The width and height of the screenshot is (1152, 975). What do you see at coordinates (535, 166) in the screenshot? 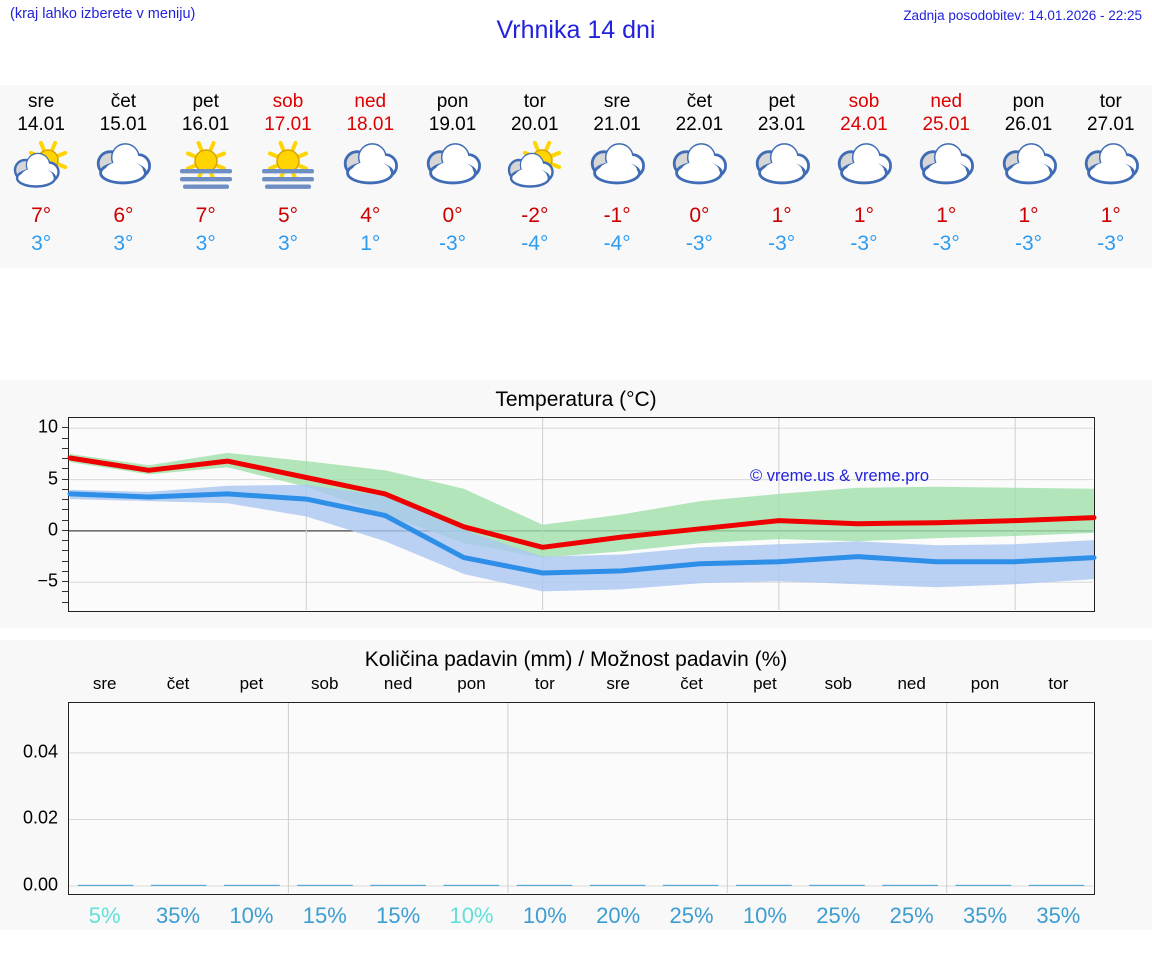
I see `sun-behind-cloud-icon` at bounding box center [535, 166].